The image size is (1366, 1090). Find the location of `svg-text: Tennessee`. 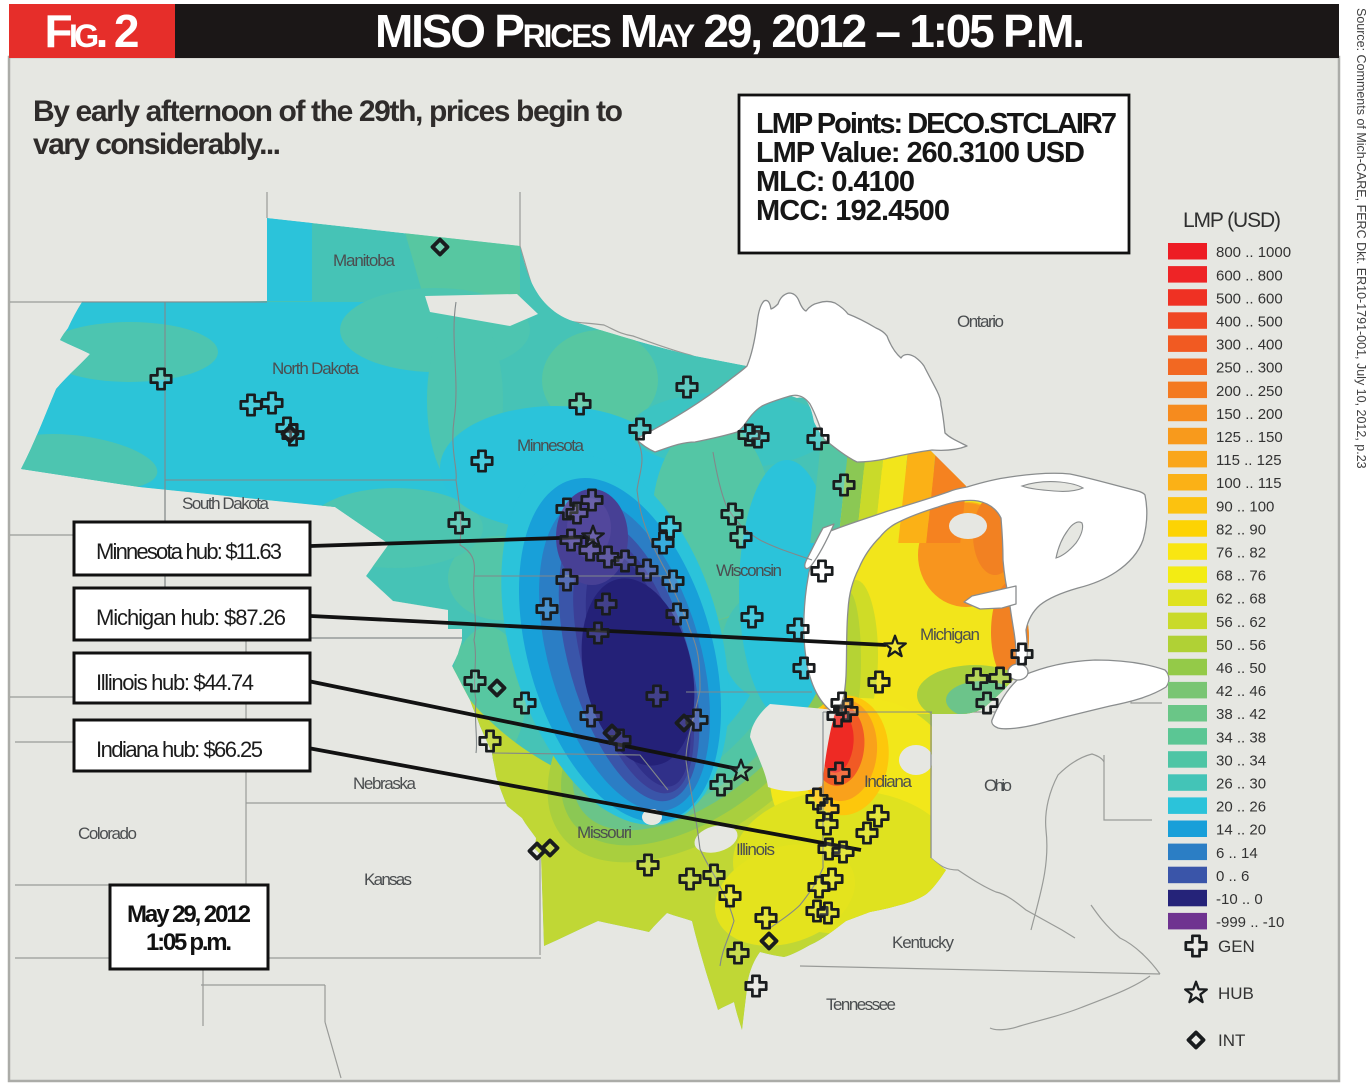

svg-text: Tennessee is located at coordinates (861, 1004).